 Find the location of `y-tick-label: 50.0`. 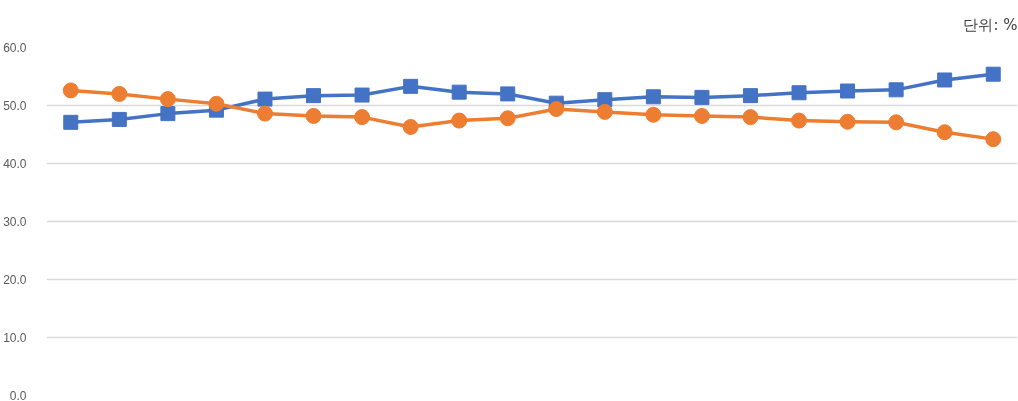

y-tick-label: 50.0 is located at coordinates (15, 106).